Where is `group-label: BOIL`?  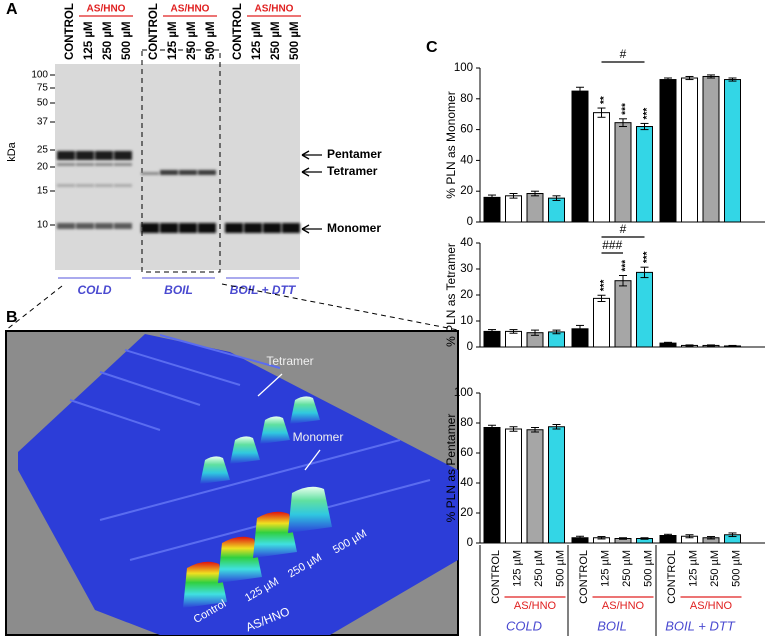 group-label: BOIL is located at coordinates (612, 625).